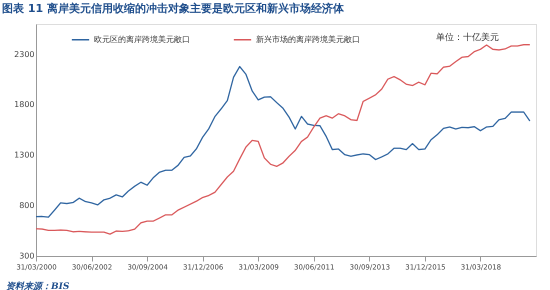 Image resolution: width=550 pixels, height=290 pixels. Describe the element at coordinates (24, 155) in the screenshot. I see `y-tick-label: 1300` at that location.